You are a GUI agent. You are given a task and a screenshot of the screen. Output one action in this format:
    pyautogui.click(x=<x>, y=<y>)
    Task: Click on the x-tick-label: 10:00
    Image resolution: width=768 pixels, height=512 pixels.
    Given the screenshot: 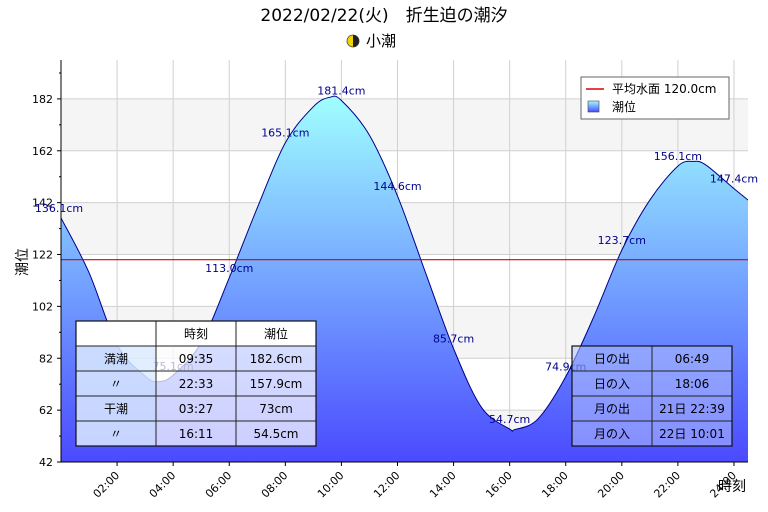 What is the action you would take?
    pyautogui.click(x=331, y=485)
    